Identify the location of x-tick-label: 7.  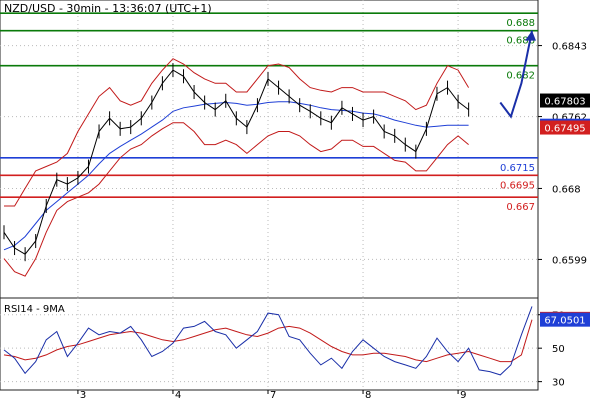
(273, 395).